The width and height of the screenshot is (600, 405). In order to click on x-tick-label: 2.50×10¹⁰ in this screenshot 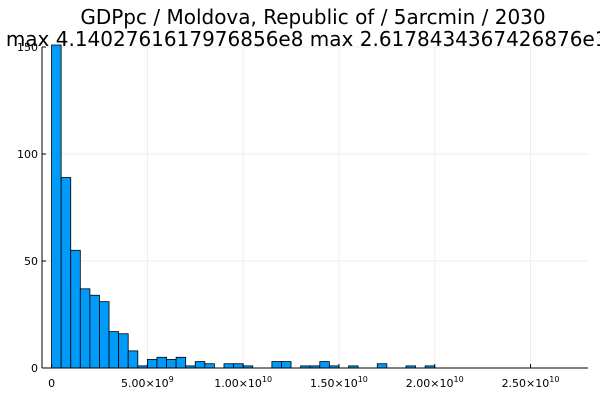, I will do `click(531, 382)`.